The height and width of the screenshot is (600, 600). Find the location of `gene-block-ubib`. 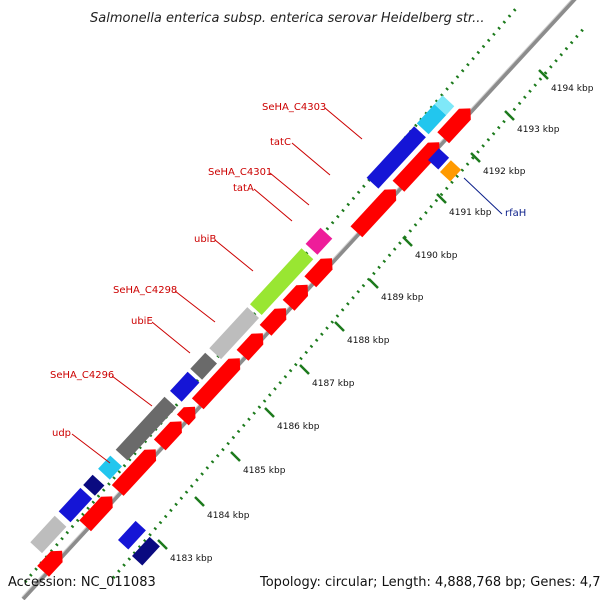

gene-block-ubib is located at coordinates (234, 333).